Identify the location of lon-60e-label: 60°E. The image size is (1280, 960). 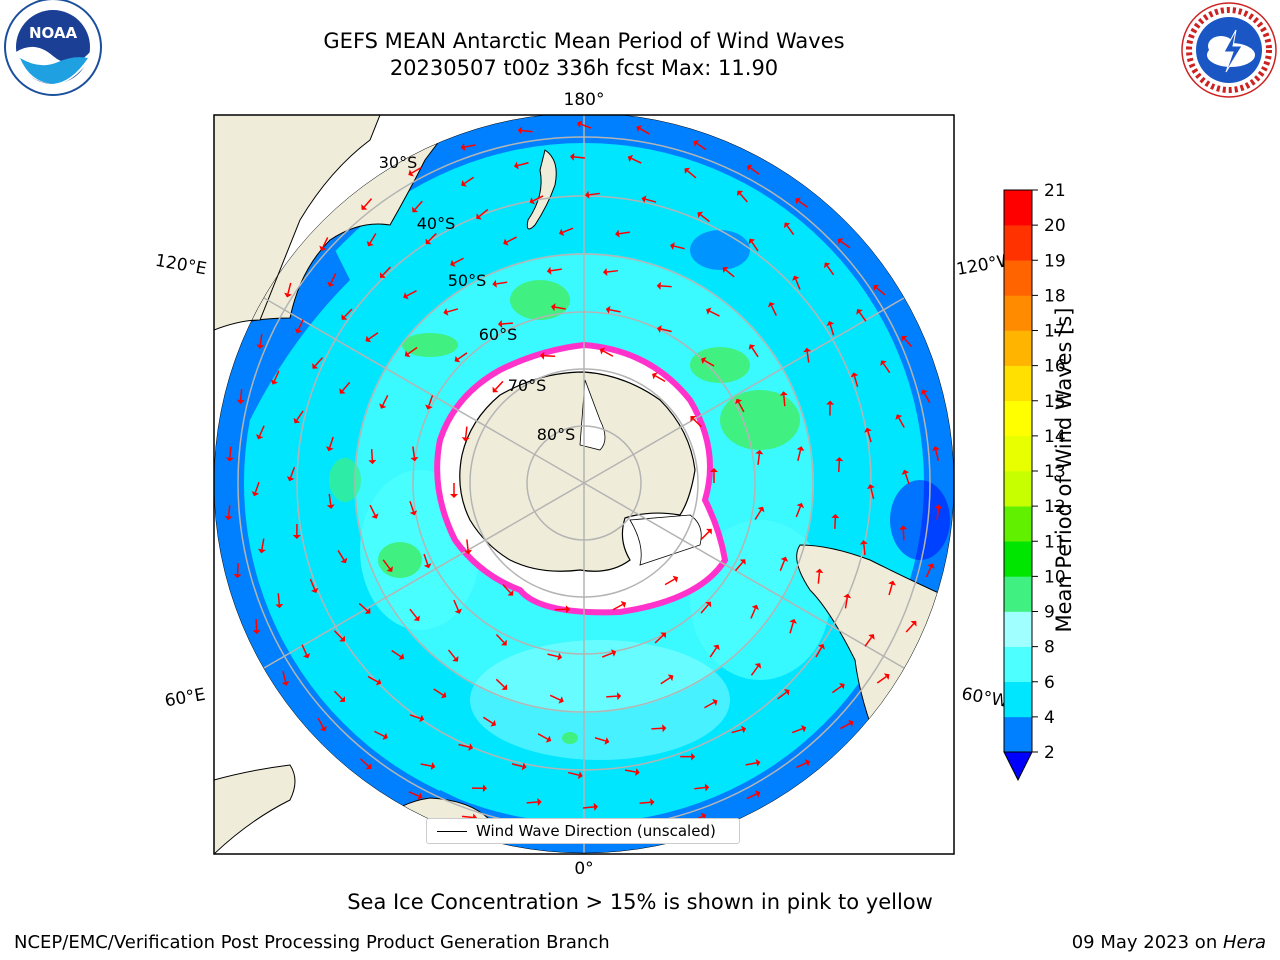
(185, 698).